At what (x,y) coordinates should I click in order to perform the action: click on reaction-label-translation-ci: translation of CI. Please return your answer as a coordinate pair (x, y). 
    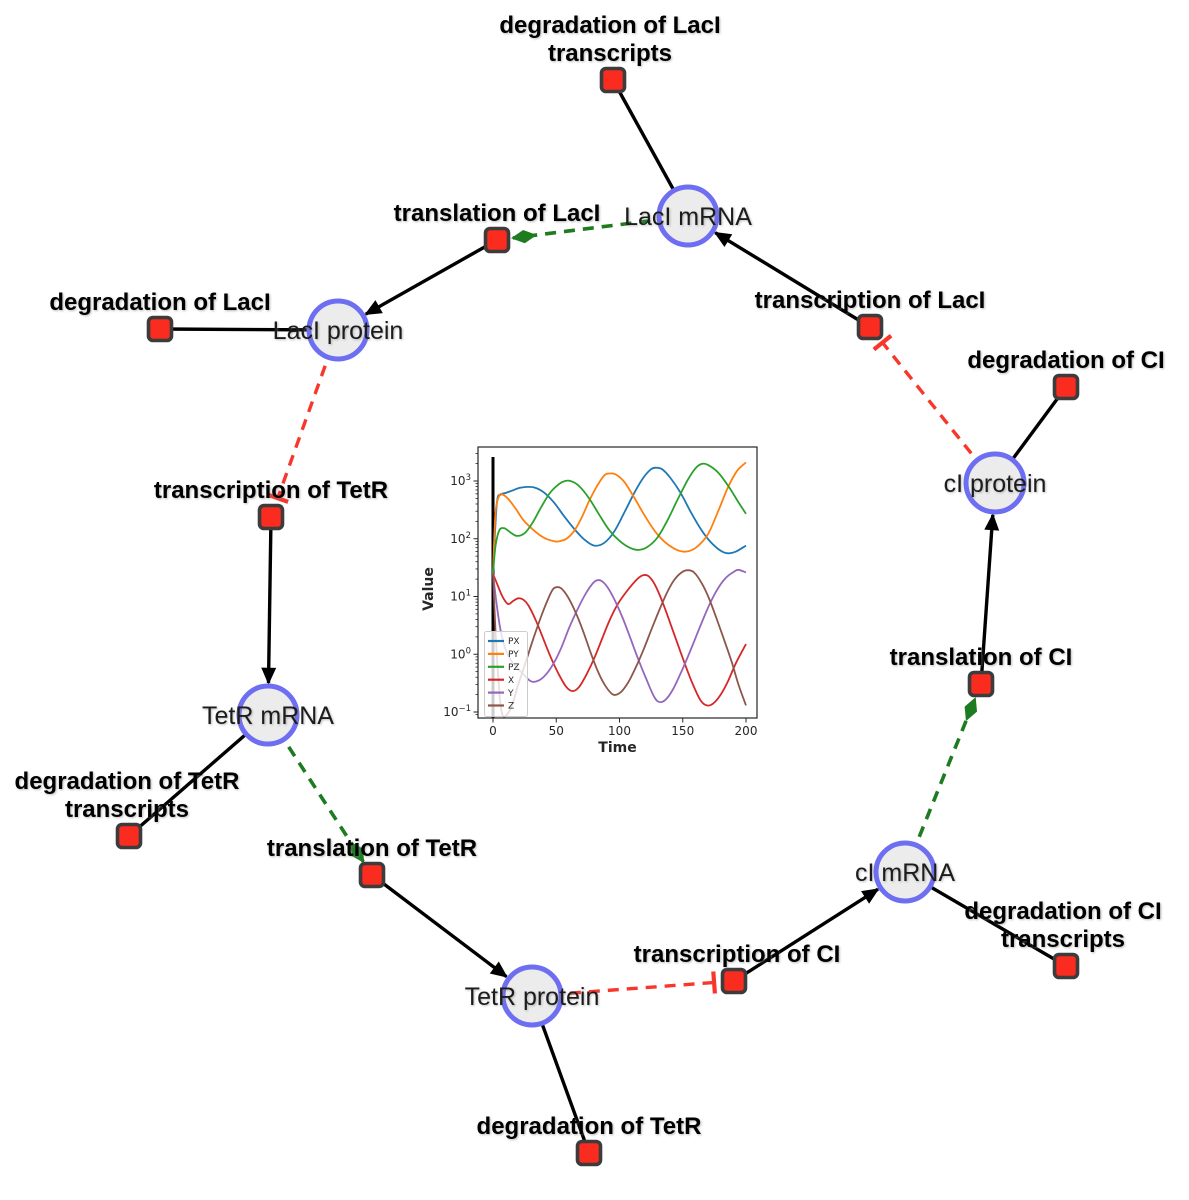
    Looking at the image, I should click on (981, 657).